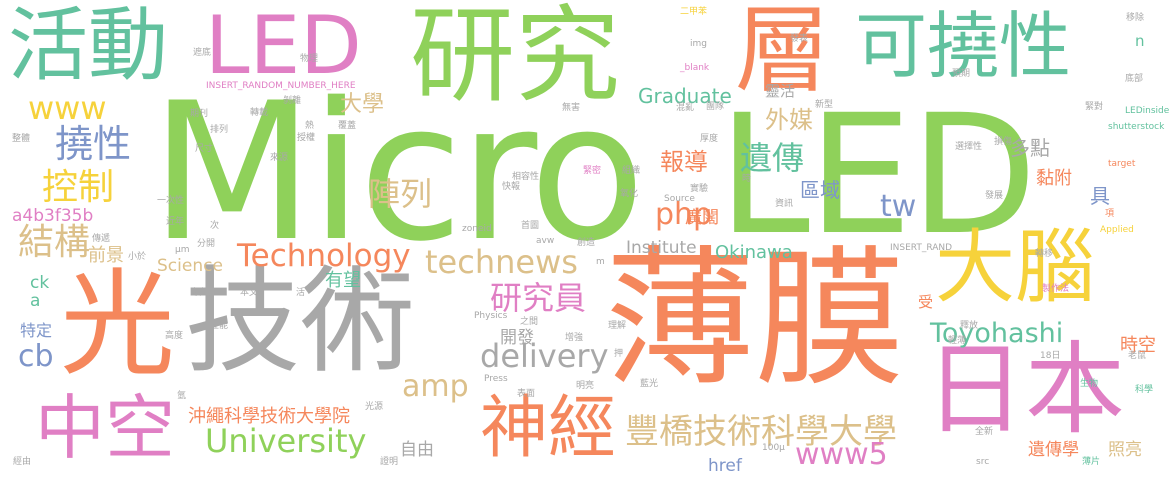 This screenshot has height=482, width=1175. I want to click on word-amp: amp, so click(435, 386).